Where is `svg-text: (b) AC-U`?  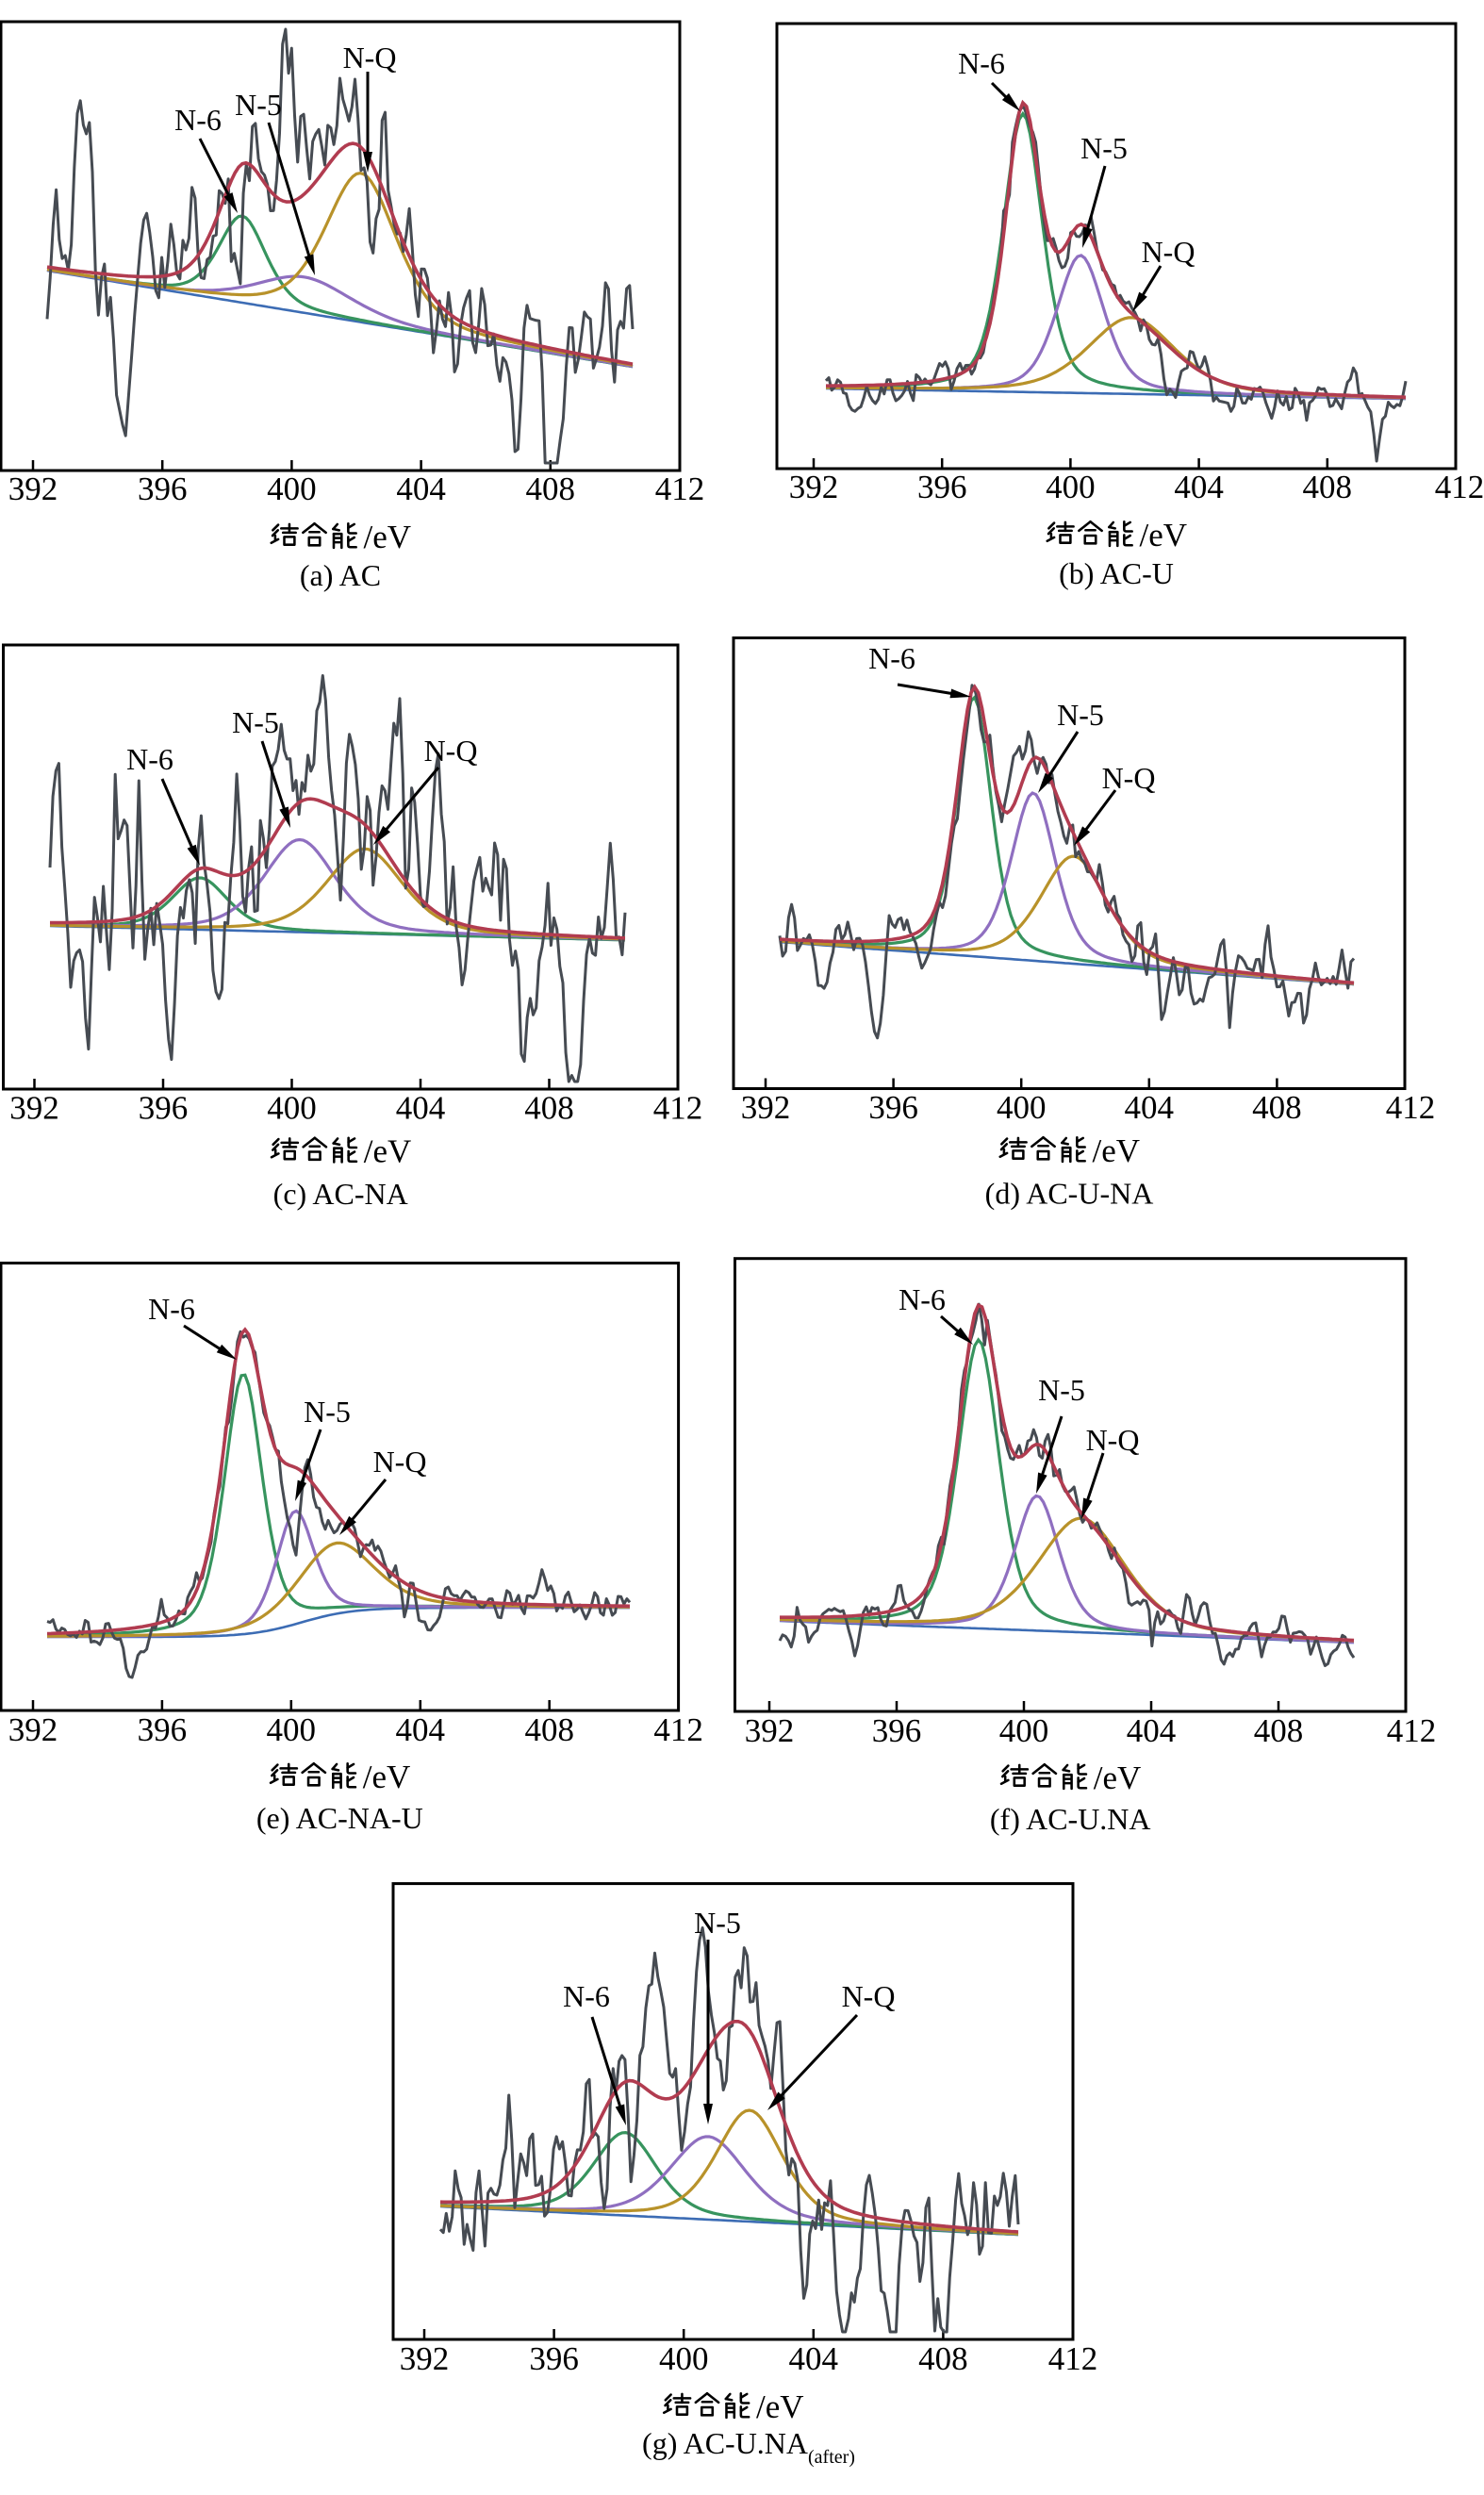
svg-text: (b) AC-U is located at coordinates (1116, 573).